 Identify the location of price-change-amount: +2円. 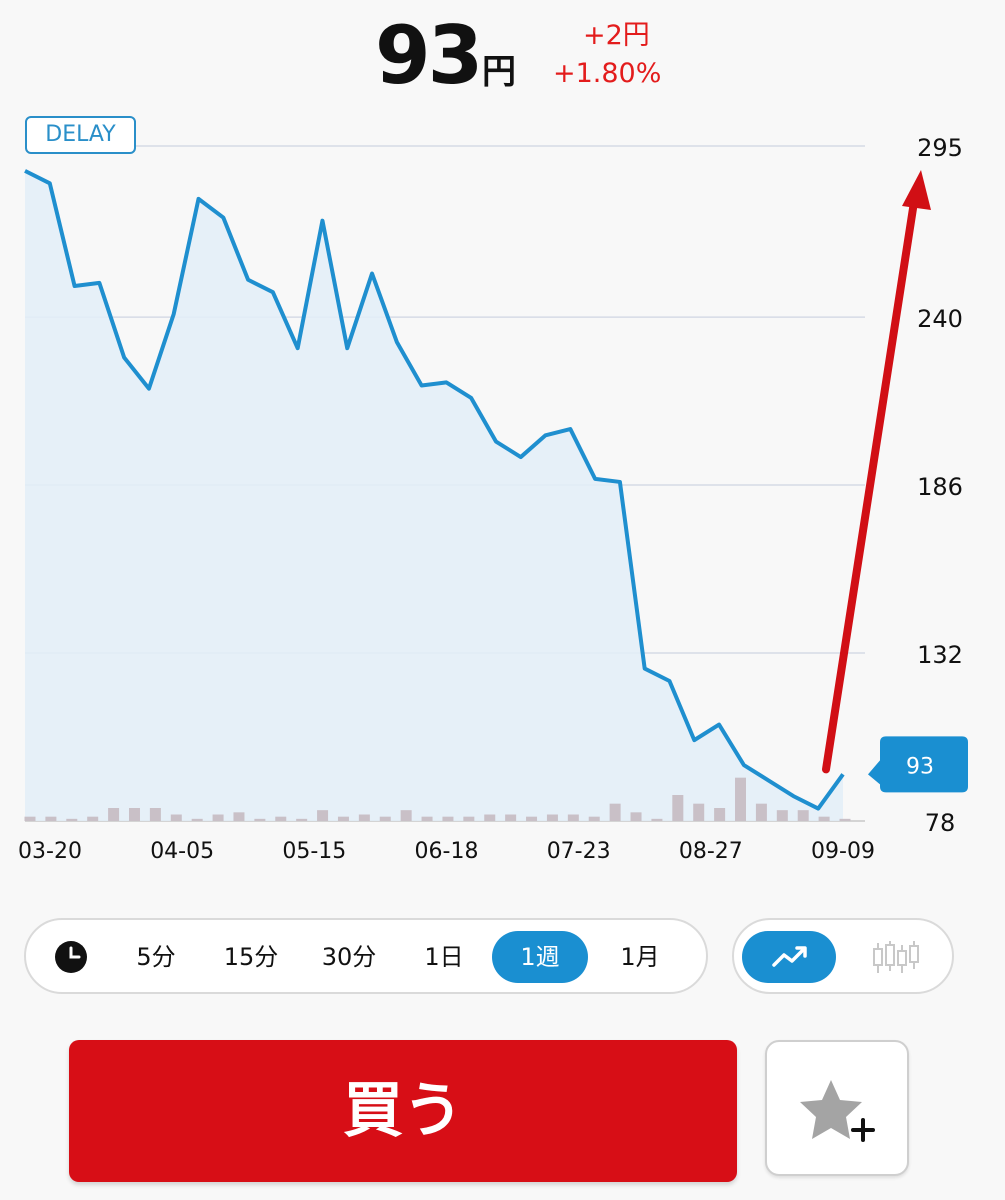
(616, 35).